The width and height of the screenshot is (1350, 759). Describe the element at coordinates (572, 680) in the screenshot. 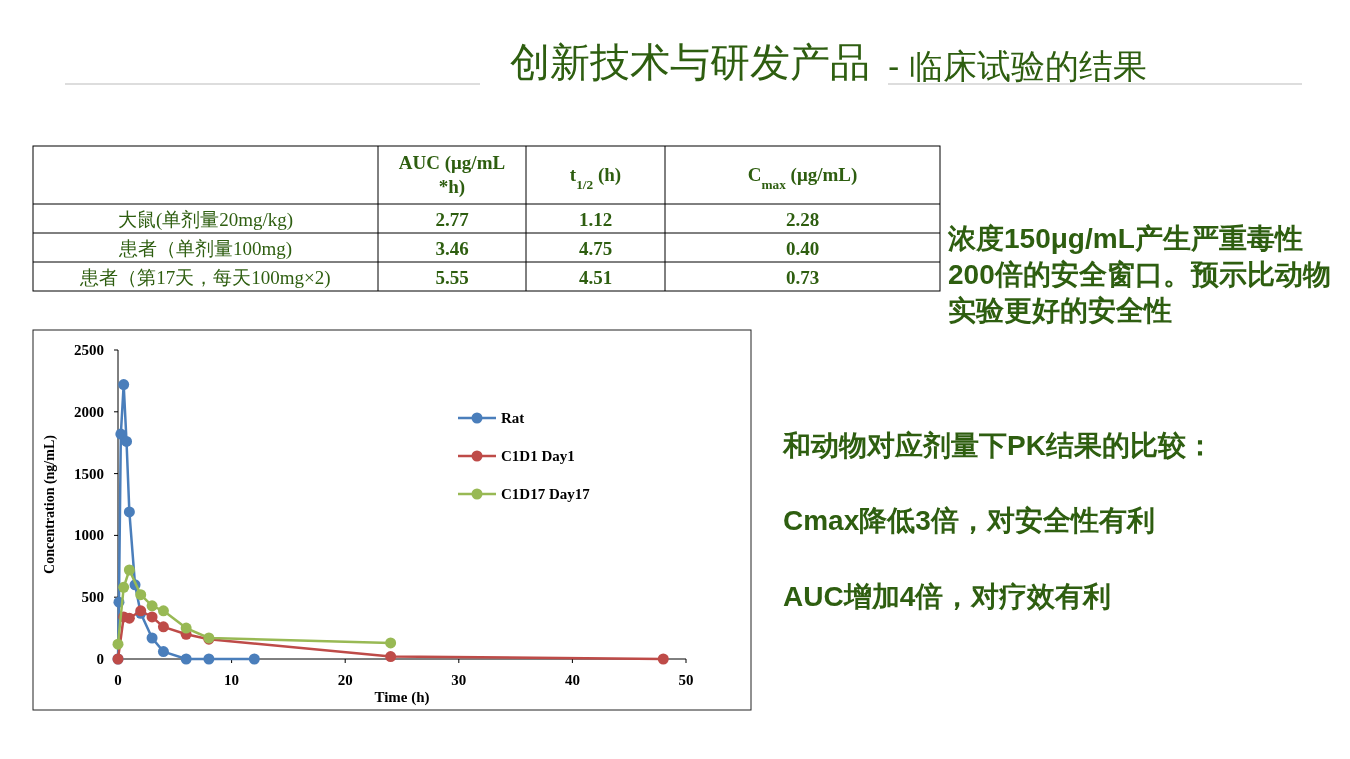

I see `x-tick-label: 40` at that location.